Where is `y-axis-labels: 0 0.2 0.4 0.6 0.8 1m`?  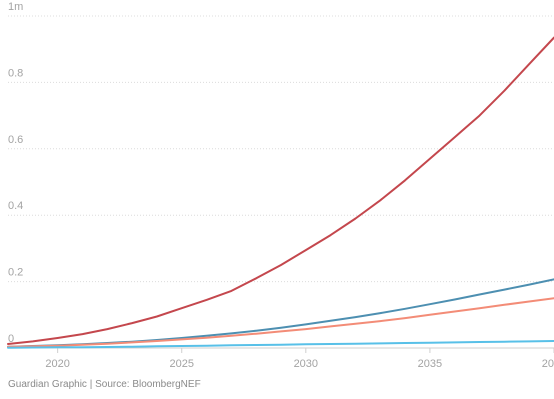 y-axis-labels: 0 0.2 0.4 0.6 0.8 1m is located at coordinates (15, 173).